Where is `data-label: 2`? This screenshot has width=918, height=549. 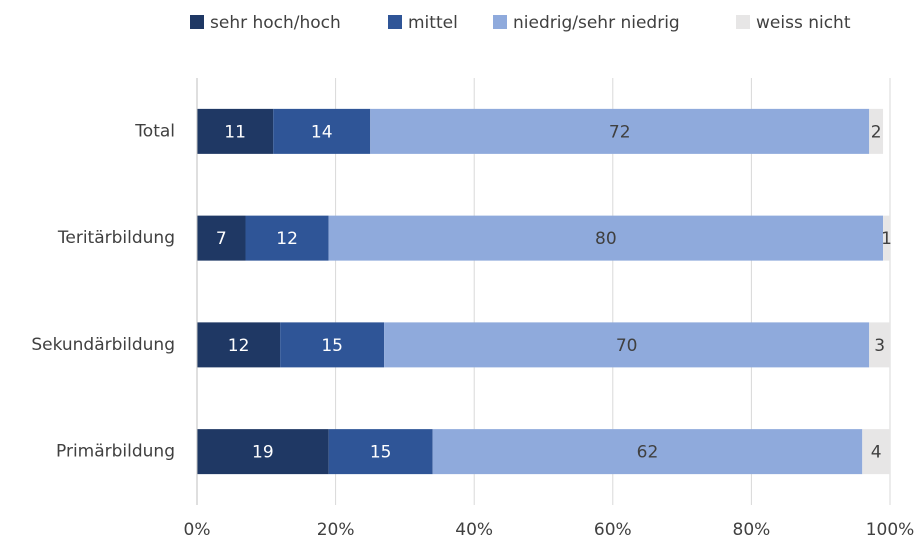
data-label: 2 is located at coordinates (876, 132).